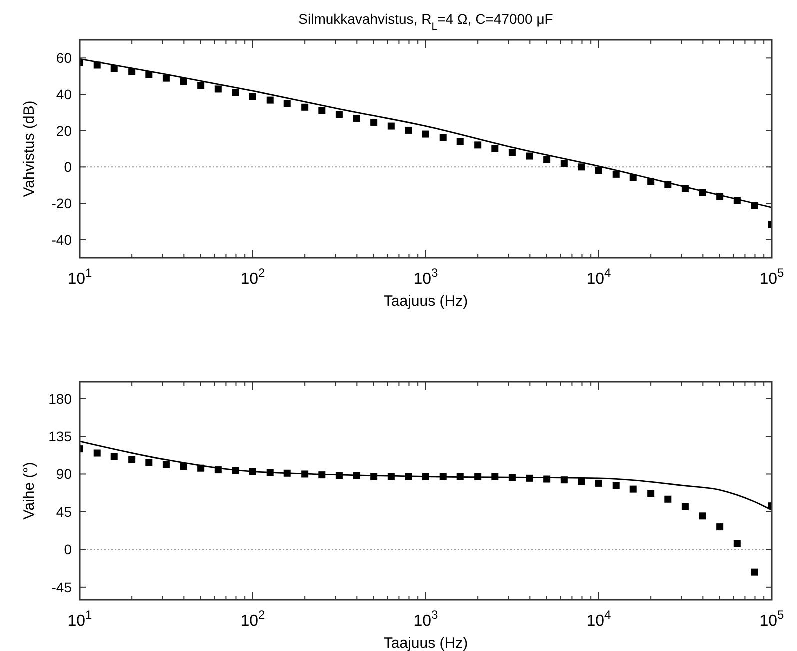 This screenshot has height=651, width=797. Describe the element at coordinates (64, 94) in the screenshot. I see `y-tick-label: 40` at that location.